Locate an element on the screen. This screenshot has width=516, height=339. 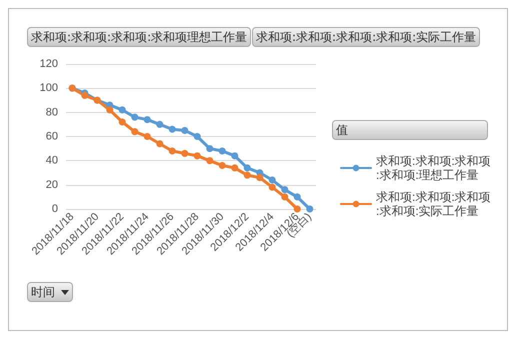
legend-label: 求和项:求和项:求和项:求和项:实际工作量 is located at coordinates (433, 204).